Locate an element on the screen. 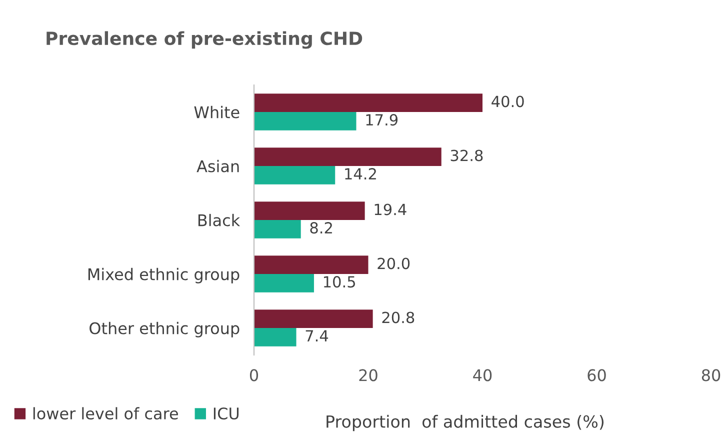 The width and height of the screenshot is (722, 437). data-label: 19.4 is located at coordinates (390, 210).